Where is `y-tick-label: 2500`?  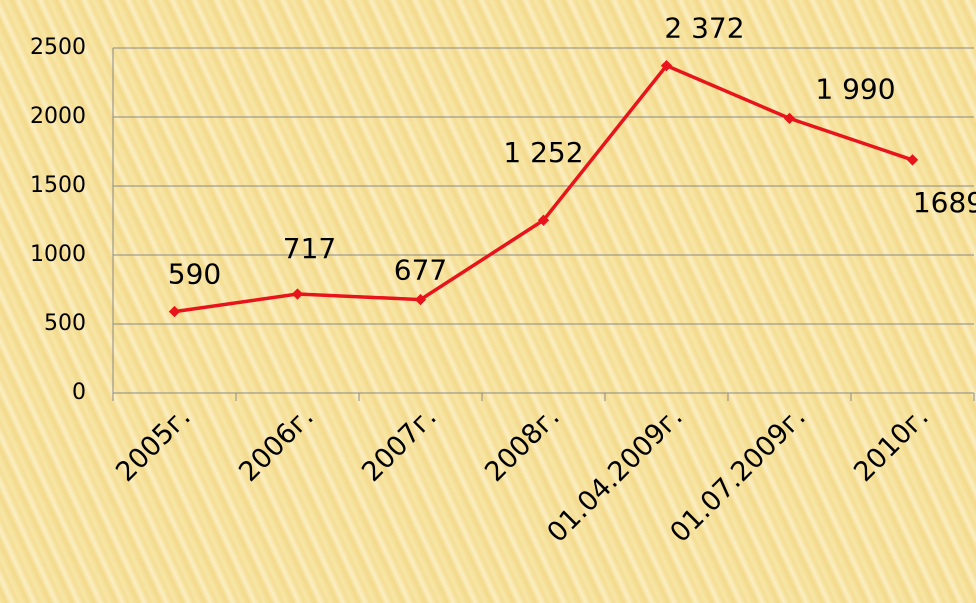 y-tick-label: 2500 is located at coordinates (58, 47).